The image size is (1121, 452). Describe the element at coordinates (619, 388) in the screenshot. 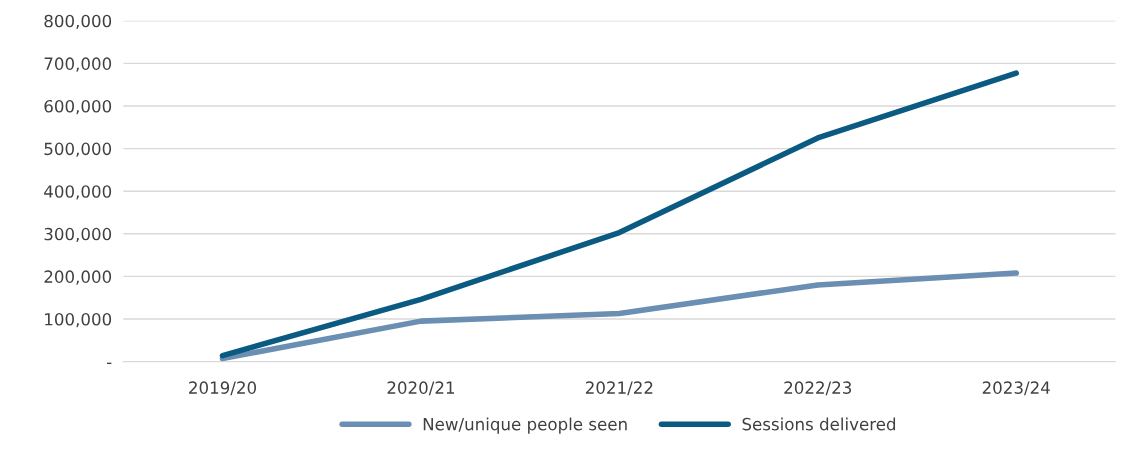

I see `x-tick-label: 2021/22` at that location.